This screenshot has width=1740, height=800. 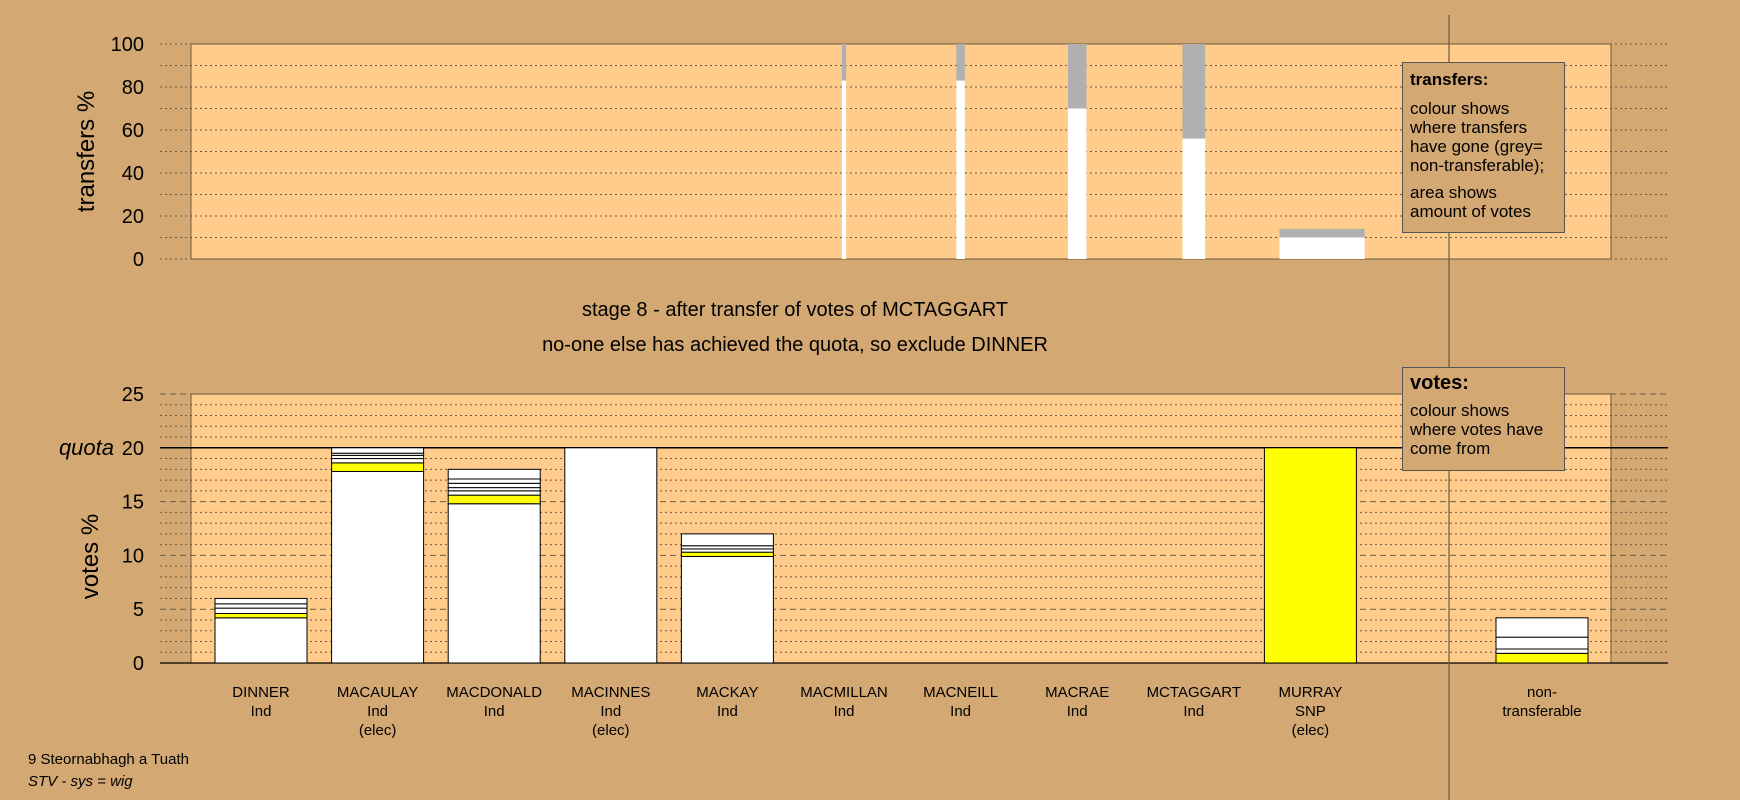 What do you see at coordinates (1449, 79) in the screenshot?
I see `transfers-legend-title: transfers:` at bounding box center [1449, 79].